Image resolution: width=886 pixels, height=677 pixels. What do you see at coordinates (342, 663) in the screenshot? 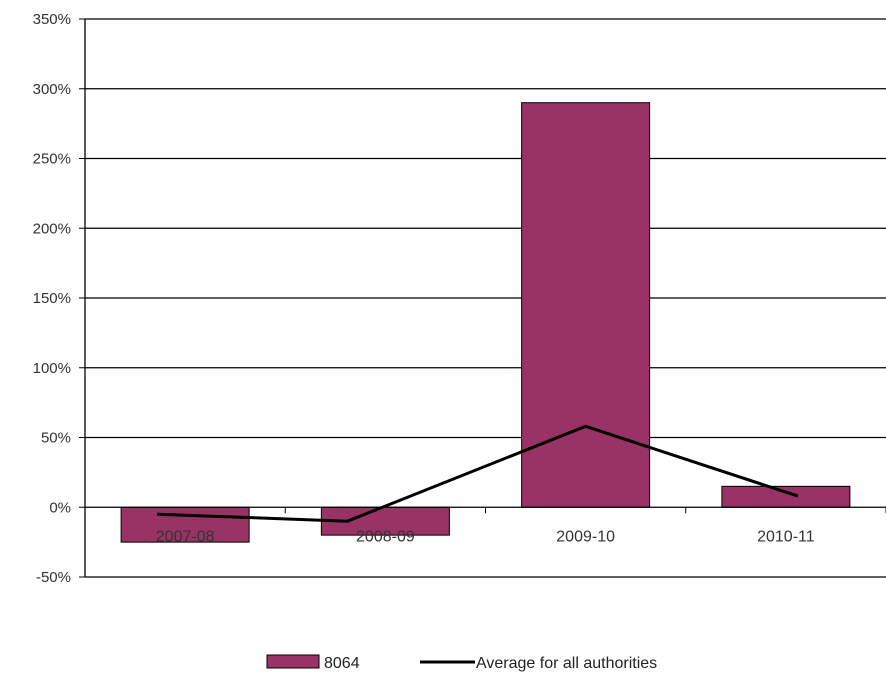
I see `legend-label-8064: 8064` at bounding box center [342, 663].